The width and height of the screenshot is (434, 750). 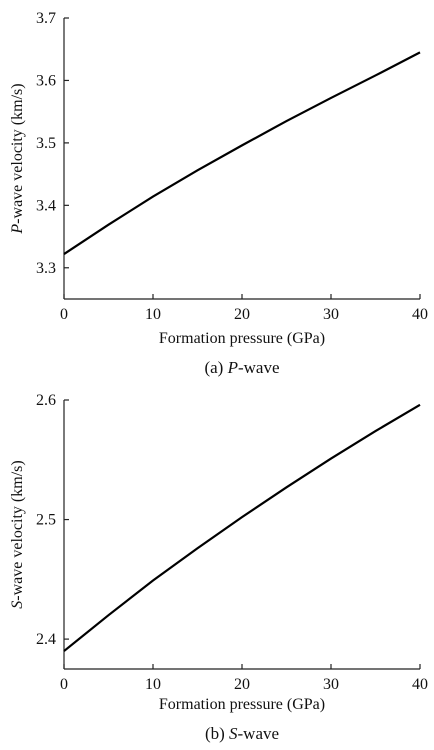 I want to click on panel-a-x-tick-label: 40, so click(x=420, y=314).